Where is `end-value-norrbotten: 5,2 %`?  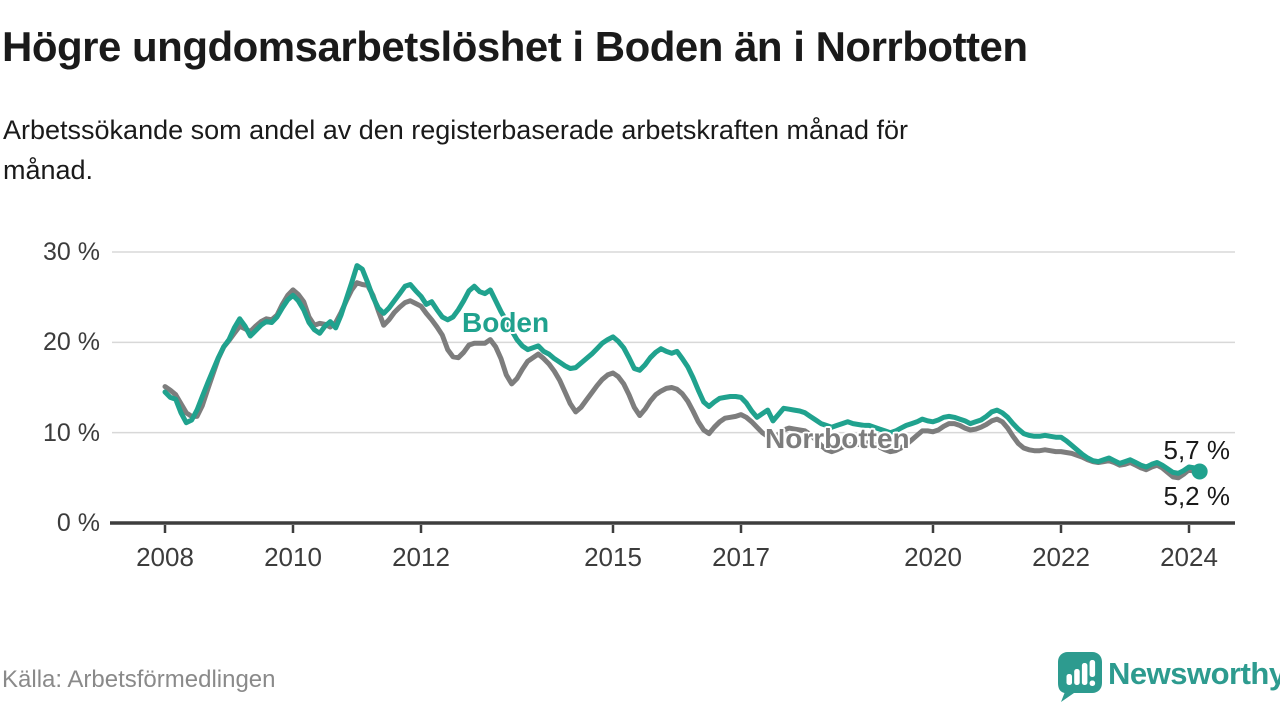 end-value-norrbotten: 5,2 % is located at coordinates (1197, 496).